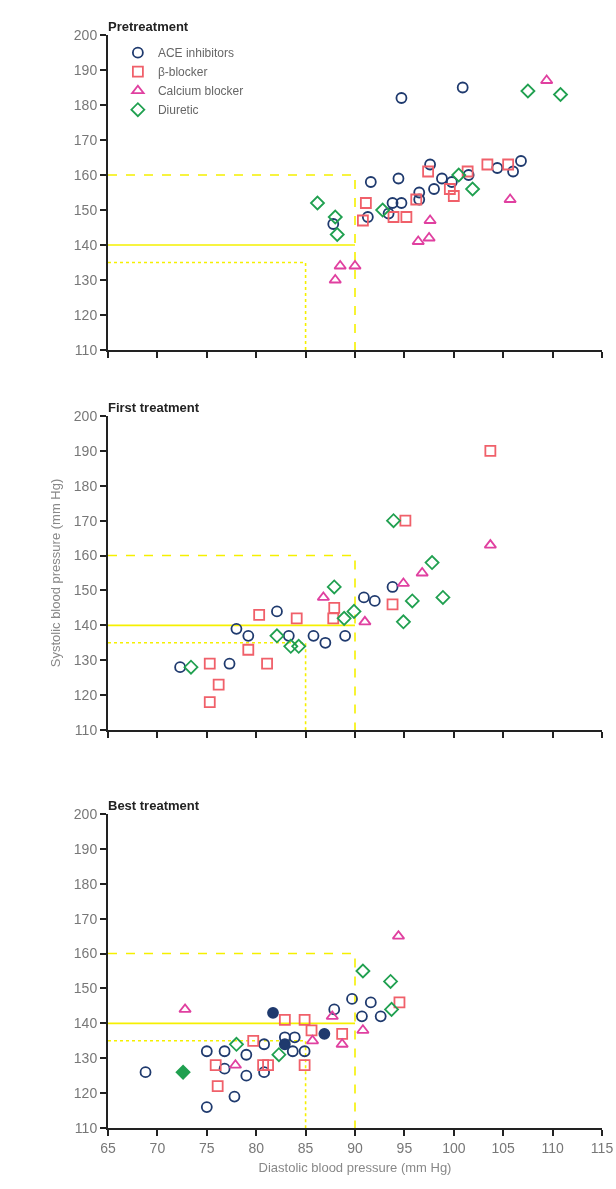 The width and height of the screenshot is (616, 1189). What do you see at coordinates (148, 26) in the screenshot?
I see `chart-title: Pretreatment` at bounding box center [148, 26].